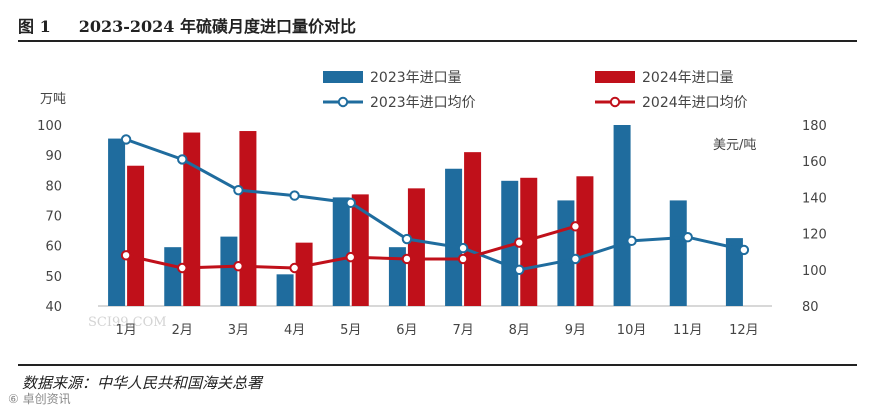 The width and height of the screenshot is (875, 411). Describe the element at coordinates (462, 330) in the screenshot. I see `x-tick-label: 7月` at that location.